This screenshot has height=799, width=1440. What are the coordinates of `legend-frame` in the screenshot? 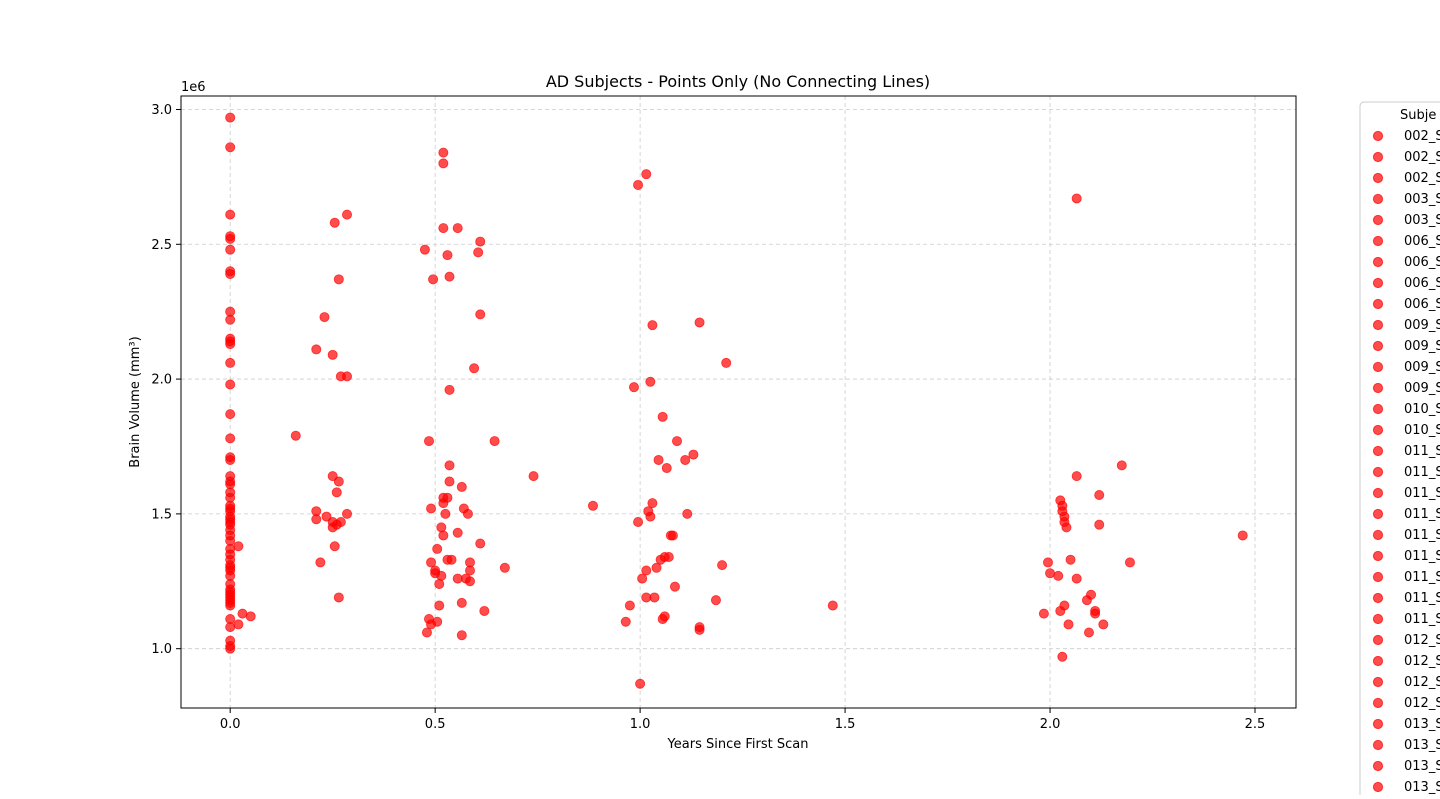 It's located at (1399, 450).